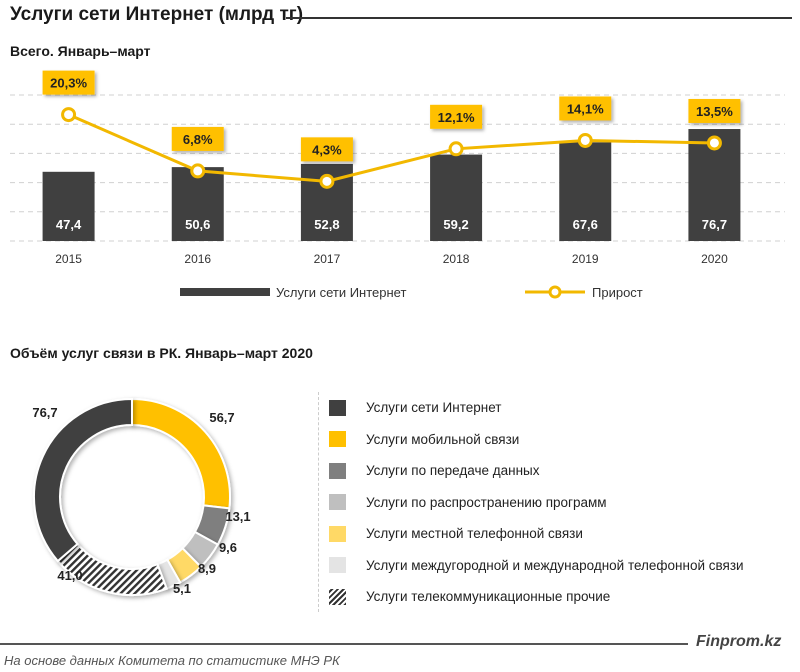  I want to click on growth-label: 14,1%, so click(585, 108).